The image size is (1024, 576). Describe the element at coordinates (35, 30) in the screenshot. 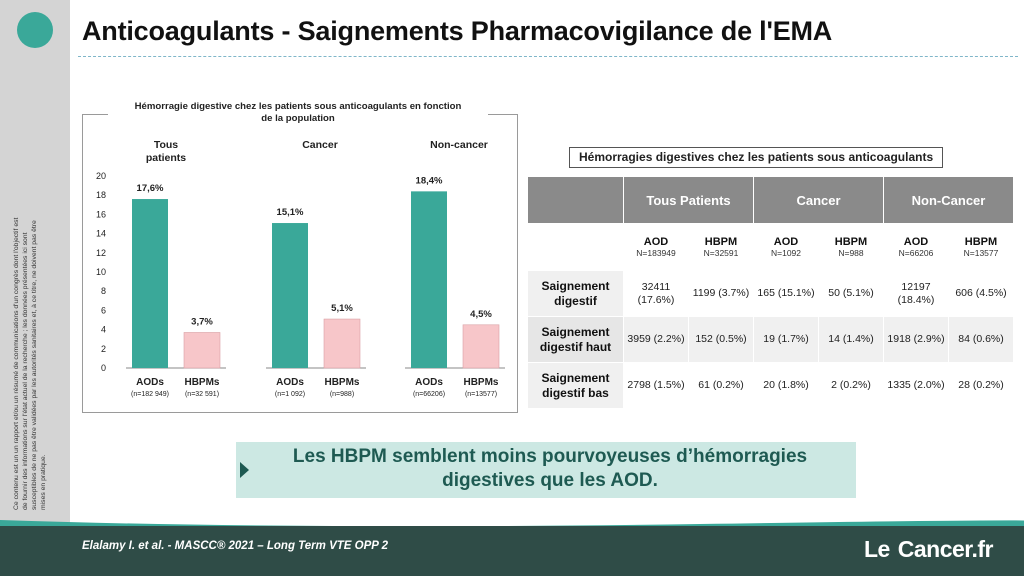

I see `logo-circle` at that location.